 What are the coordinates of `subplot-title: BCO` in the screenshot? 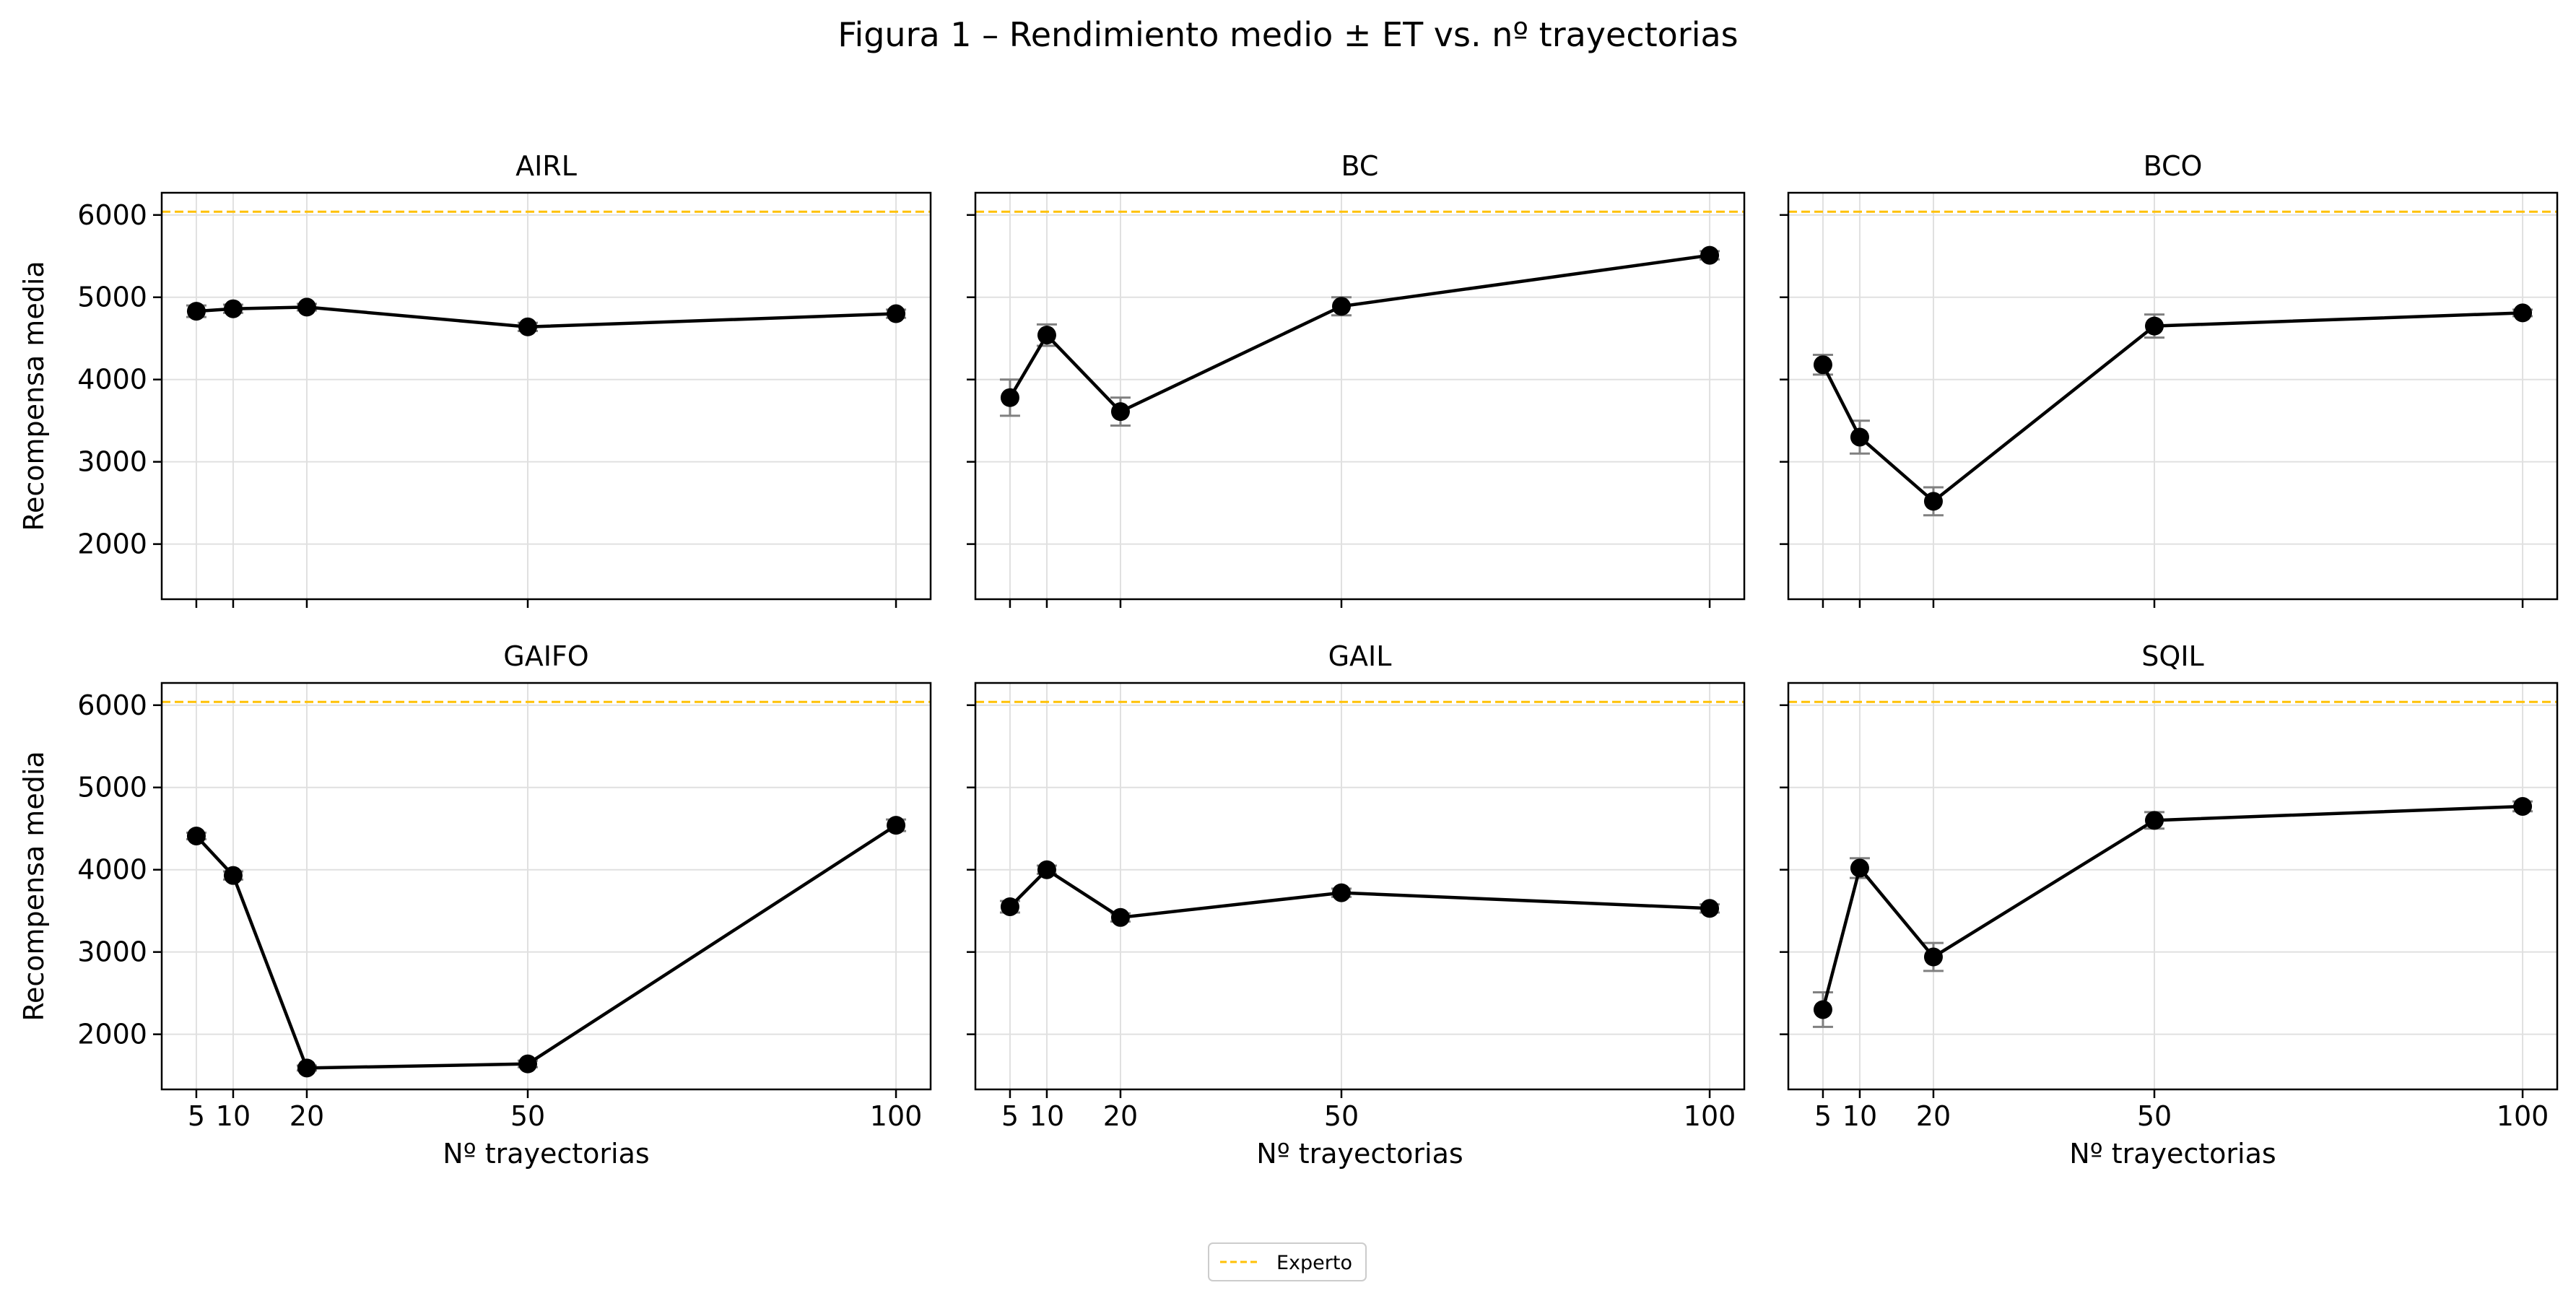 It's located at (2173, 166).